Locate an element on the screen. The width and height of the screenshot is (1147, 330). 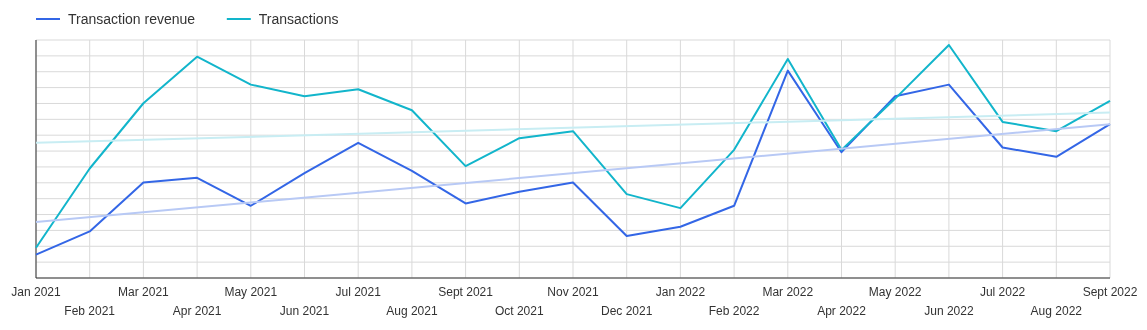
x-tick-label: Jul 2021 is located at coordinates (358, 292).